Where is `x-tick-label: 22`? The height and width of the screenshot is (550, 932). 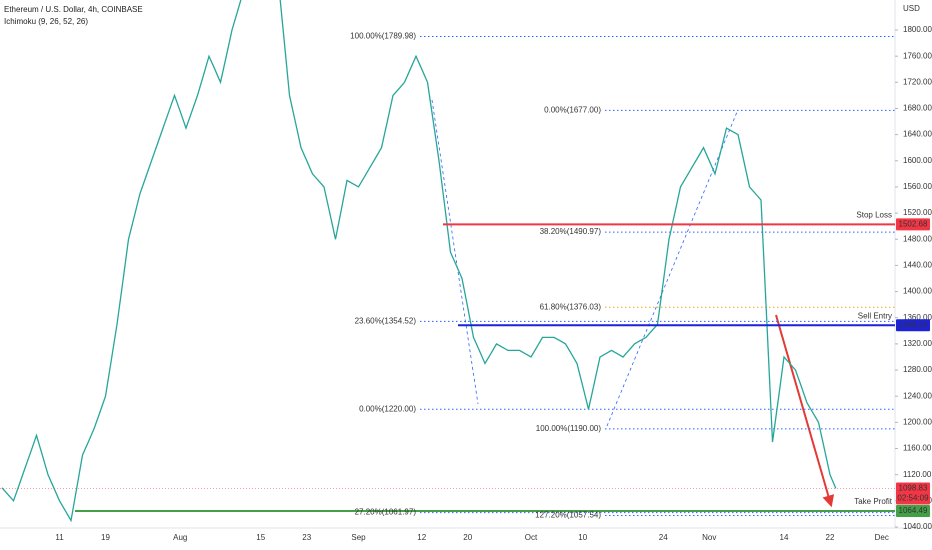
x-tick-label: 22 is located at coordinates (830, 537).